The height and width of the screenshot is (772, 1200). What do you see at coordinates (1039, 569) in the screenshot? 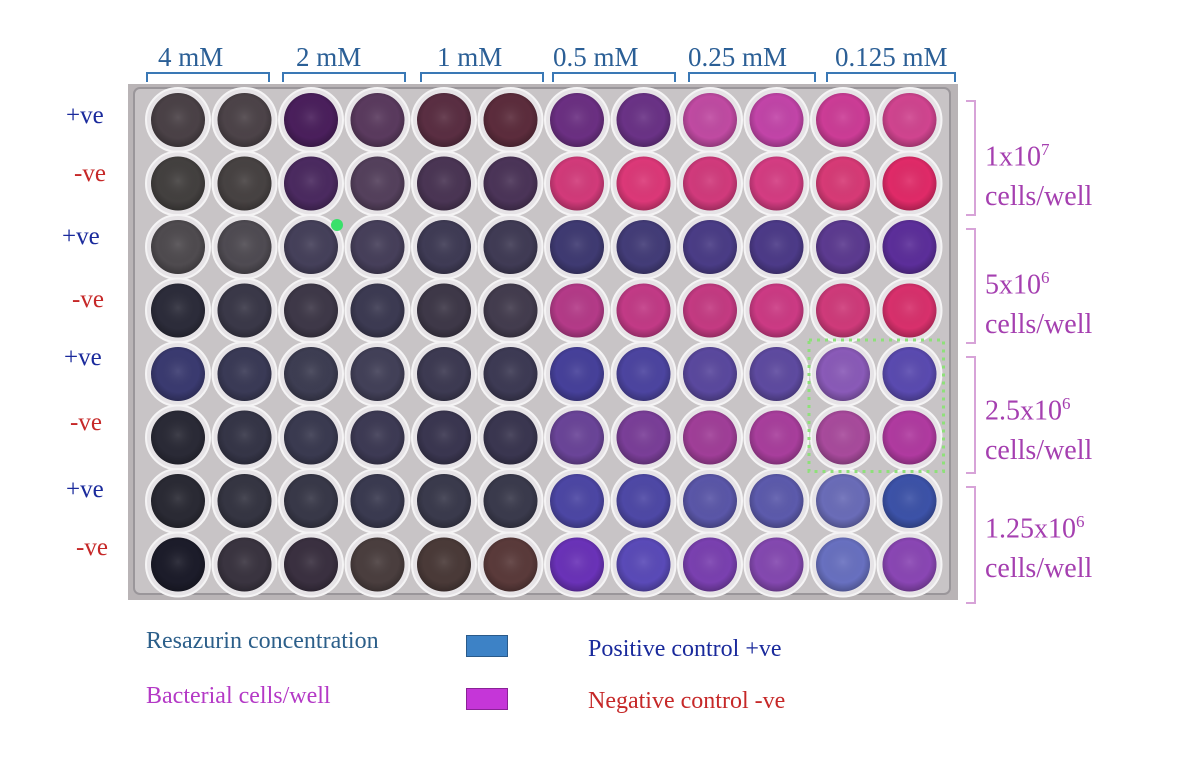
I see `density-unit-4: cells/well` at bounding box center [1039, 569].